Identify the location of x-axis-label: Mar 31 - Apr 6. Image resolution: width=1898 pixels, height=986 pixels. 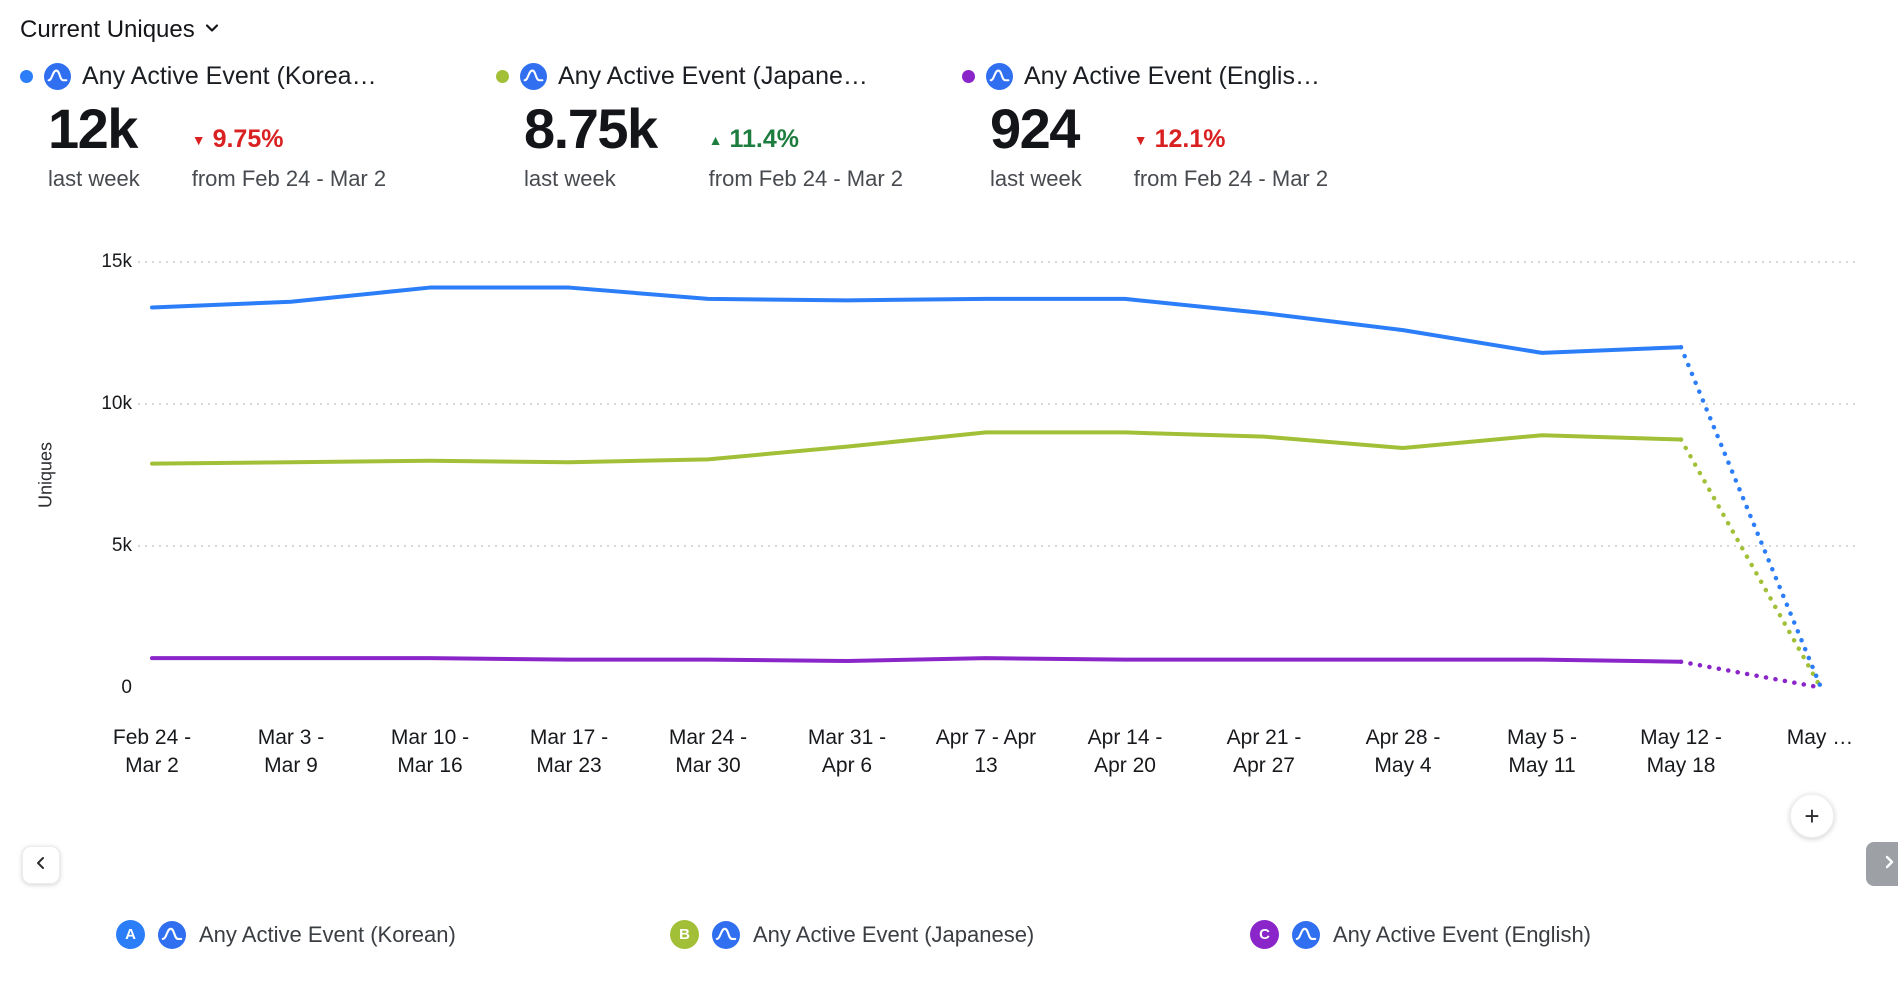
(847, 752).